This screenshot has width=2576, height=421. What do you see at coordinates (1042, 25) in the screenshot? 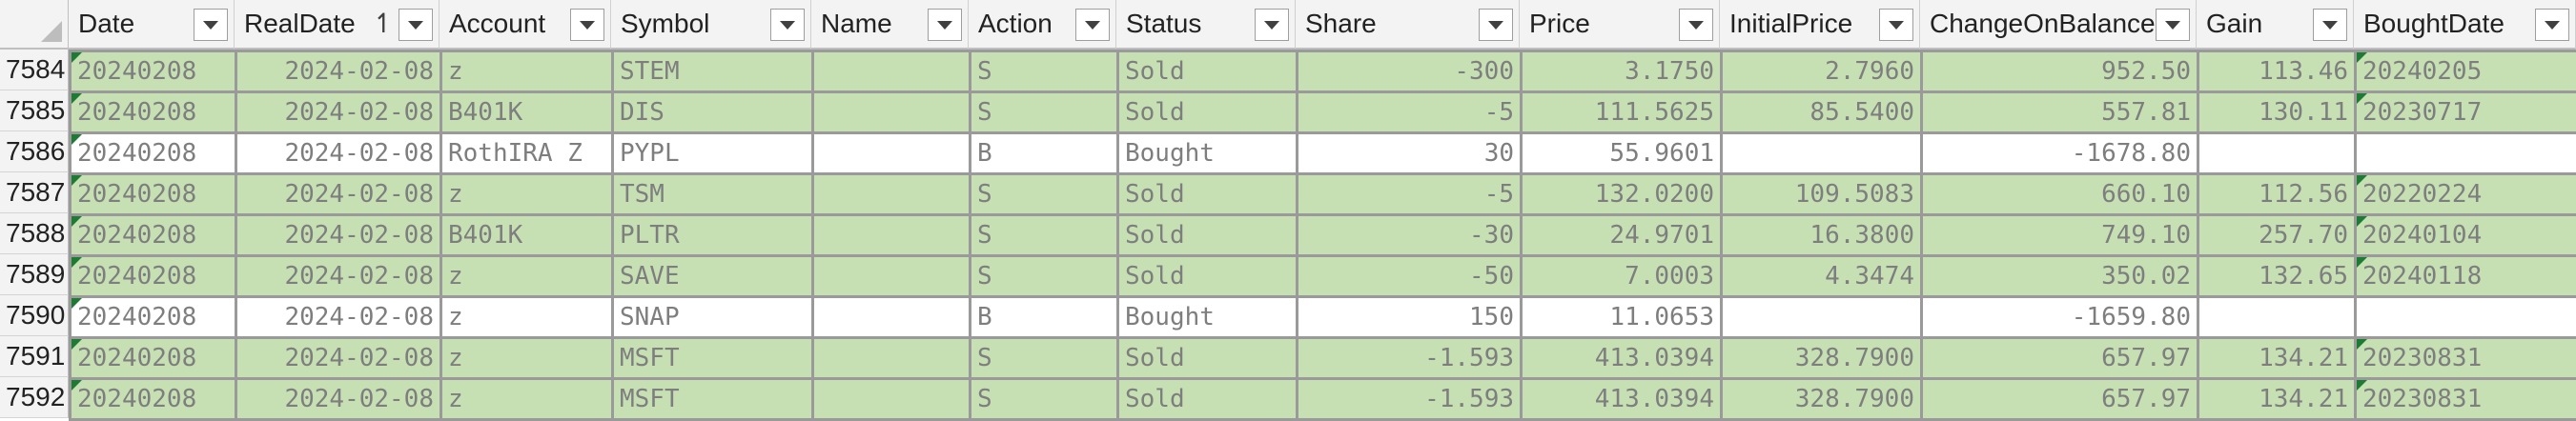
I see `column-header-action: Action` at bounding box center [1042, 25].